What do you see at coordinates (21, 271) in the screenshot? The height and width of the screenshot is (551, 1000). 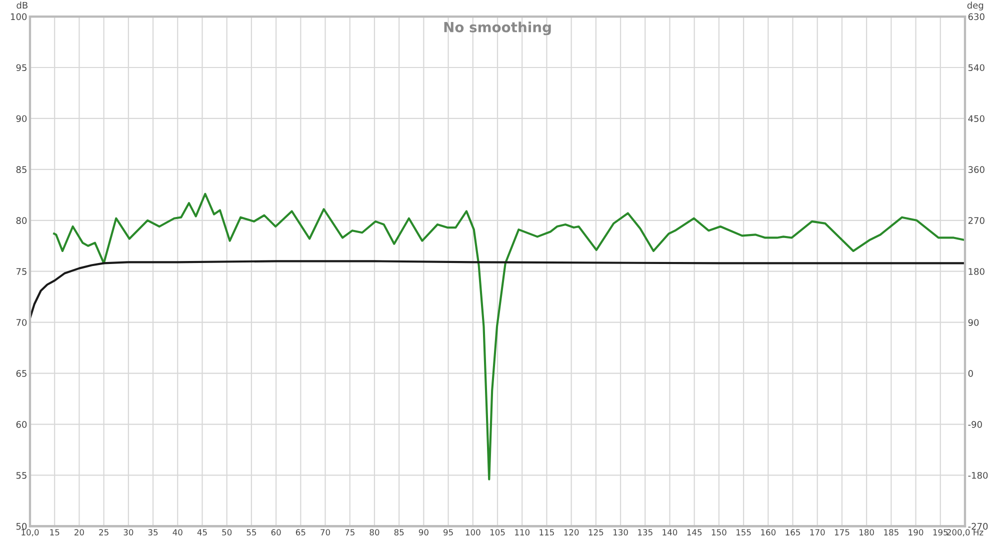 I see `y-tick-label: 75` at bounding box center [21, 271].